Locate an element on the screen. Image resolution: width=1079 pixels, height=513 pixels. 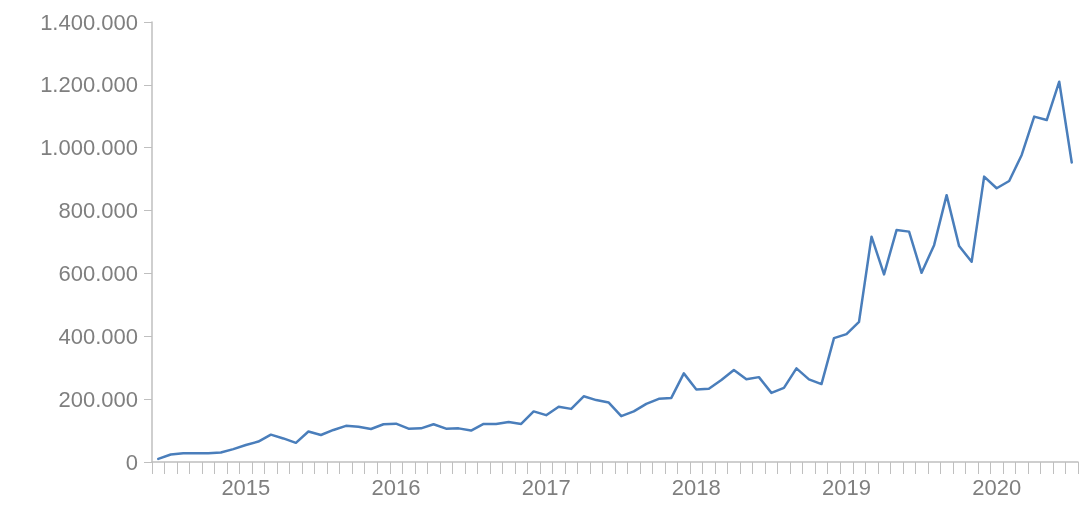
x-tick-label: 2019 is located at coordinates (846, 487).